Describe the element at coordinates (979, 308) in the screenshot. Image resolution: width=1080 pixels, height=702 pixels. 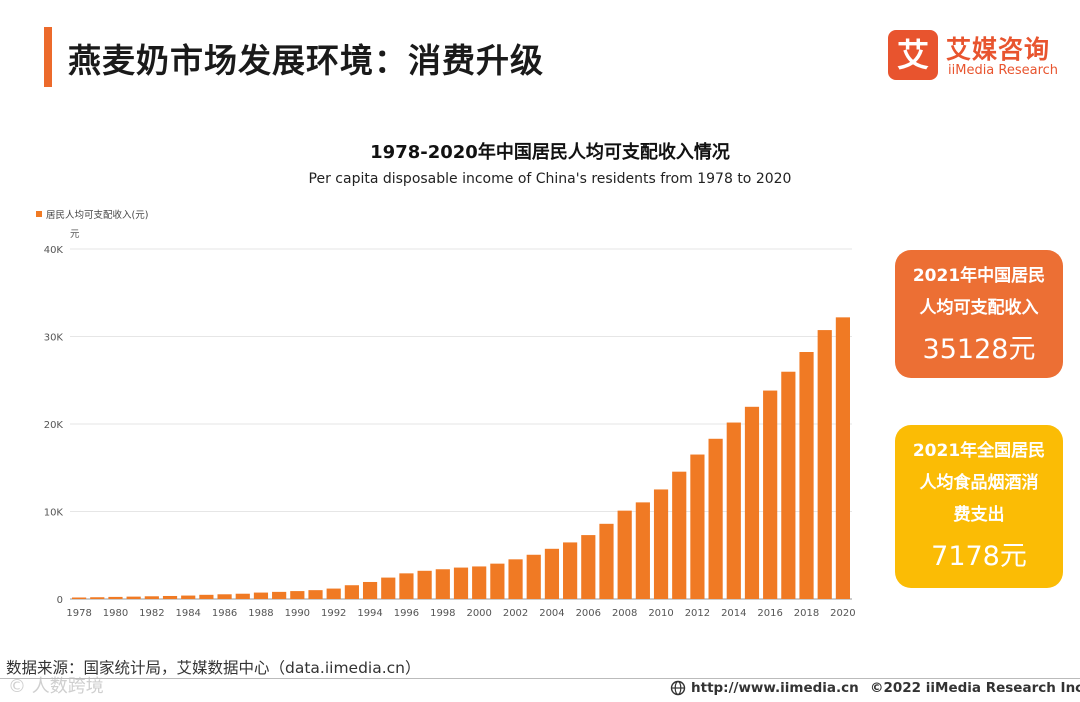
I see `callout-income-label-line2: 人均可支配收入` at that location.